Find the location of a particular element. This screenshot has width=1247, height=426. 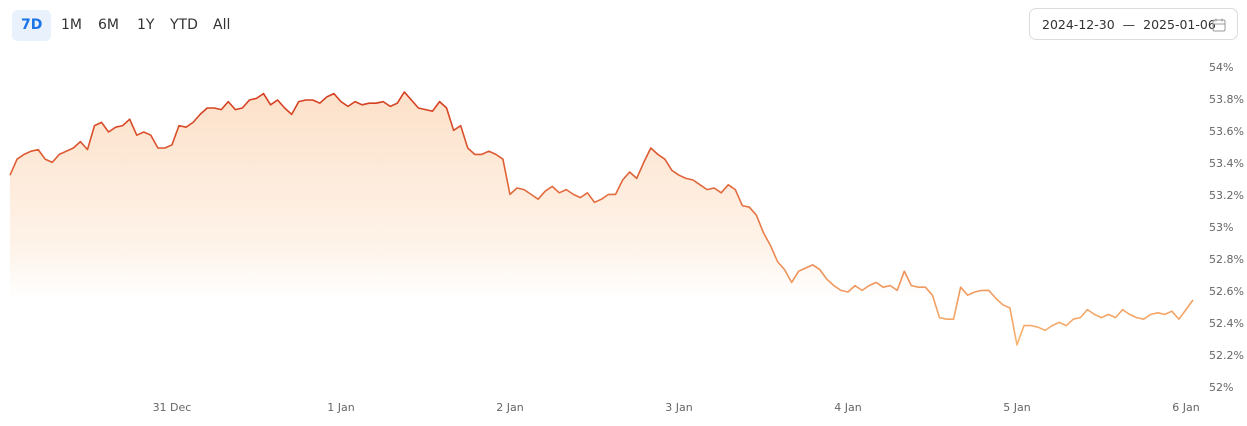

y-tick-label: 52.6% is located at coordinates (1226, 291).